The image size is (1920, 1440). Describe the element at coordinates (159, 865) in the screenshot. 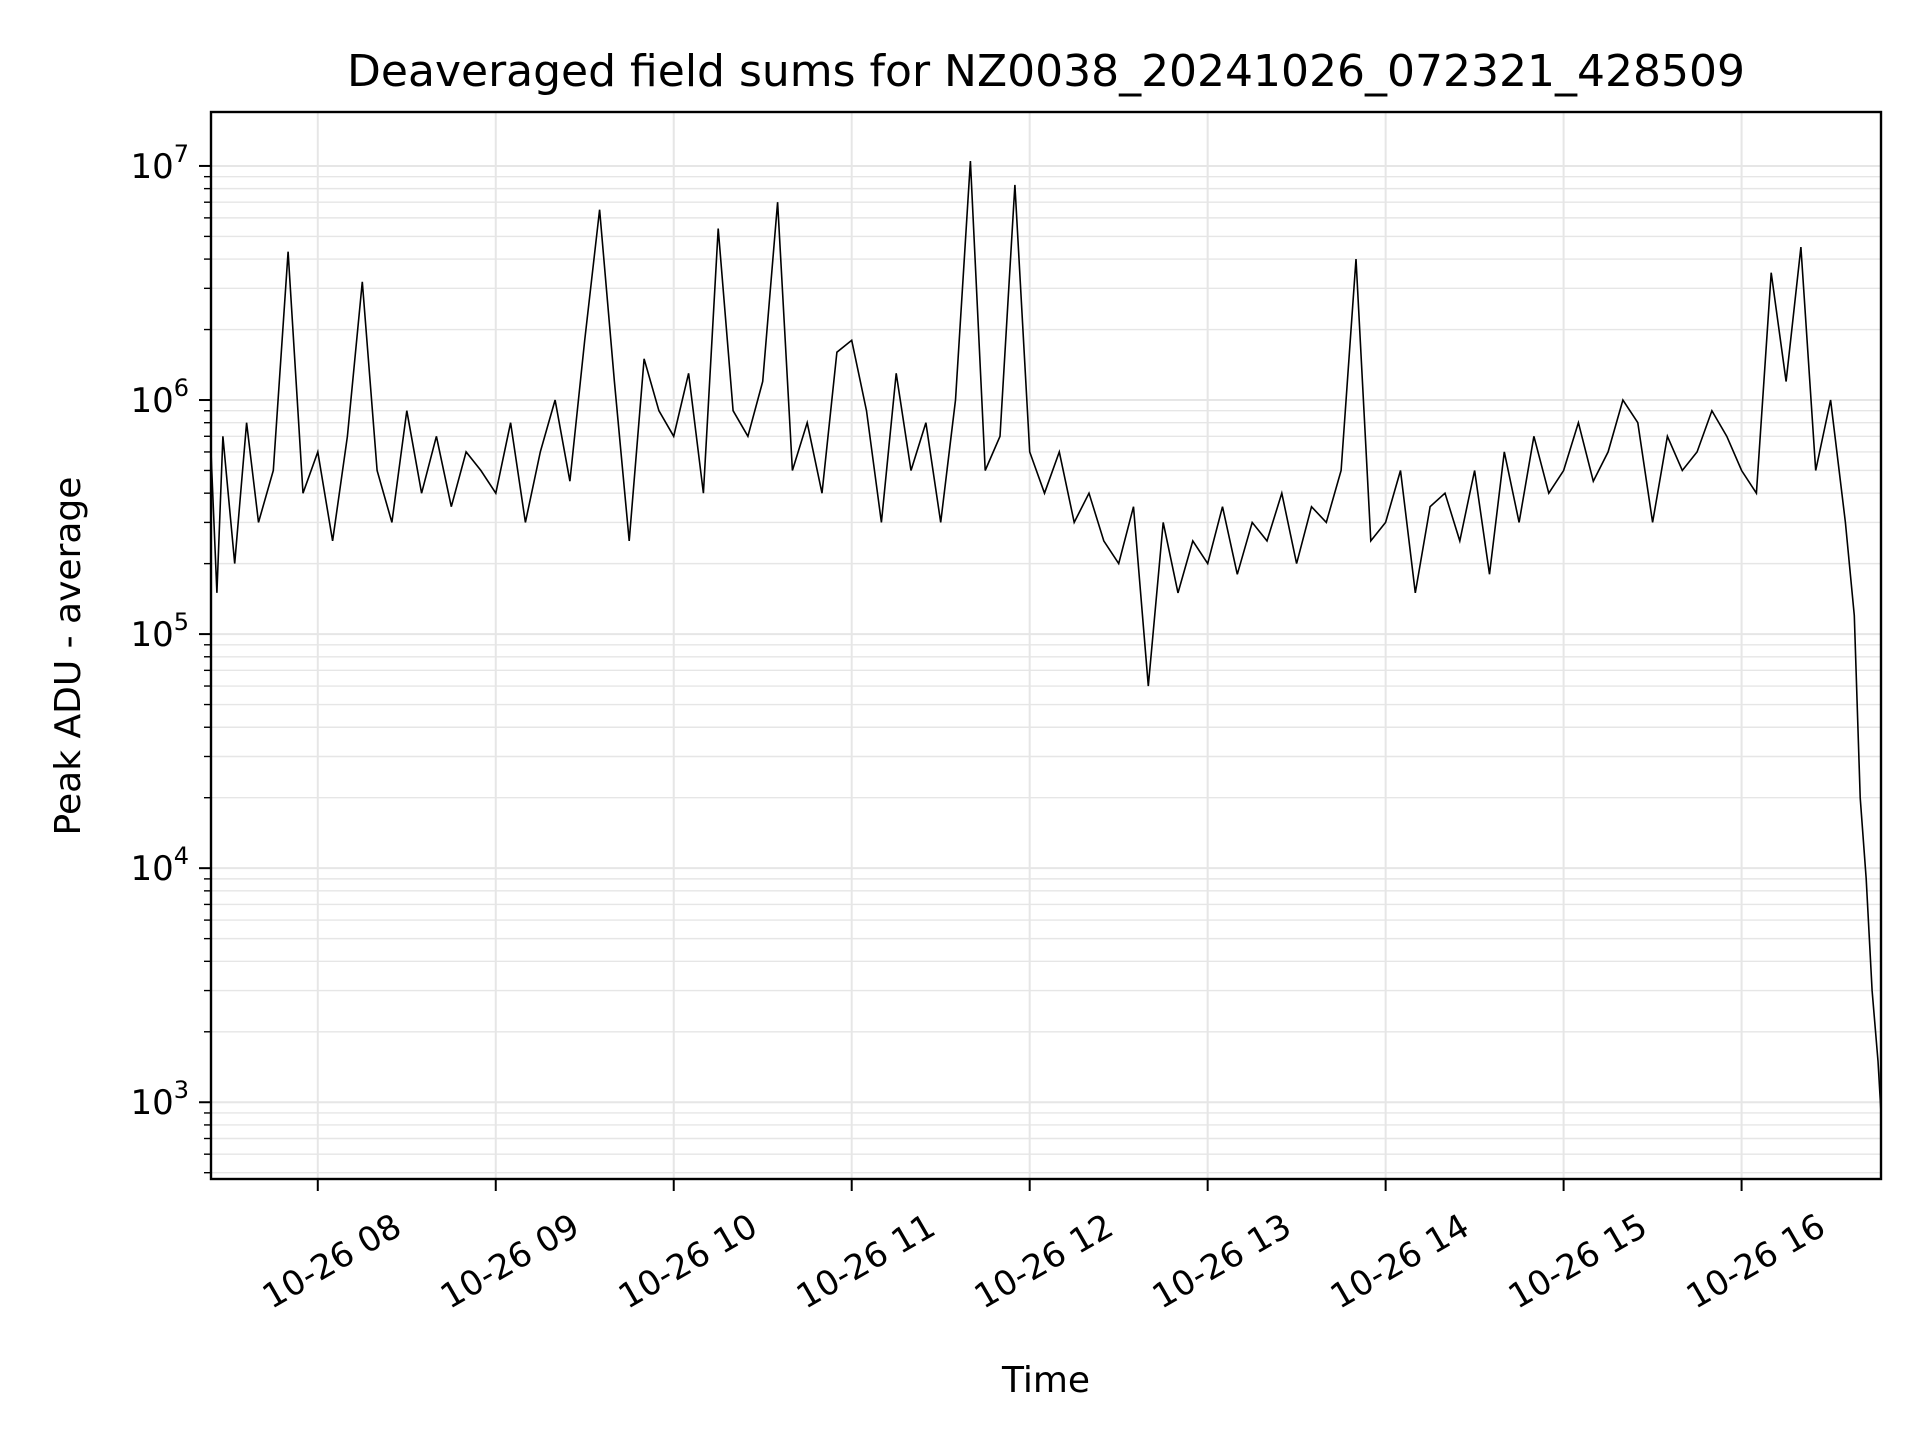

I see `y-tick-label: 10⁴` at that location.